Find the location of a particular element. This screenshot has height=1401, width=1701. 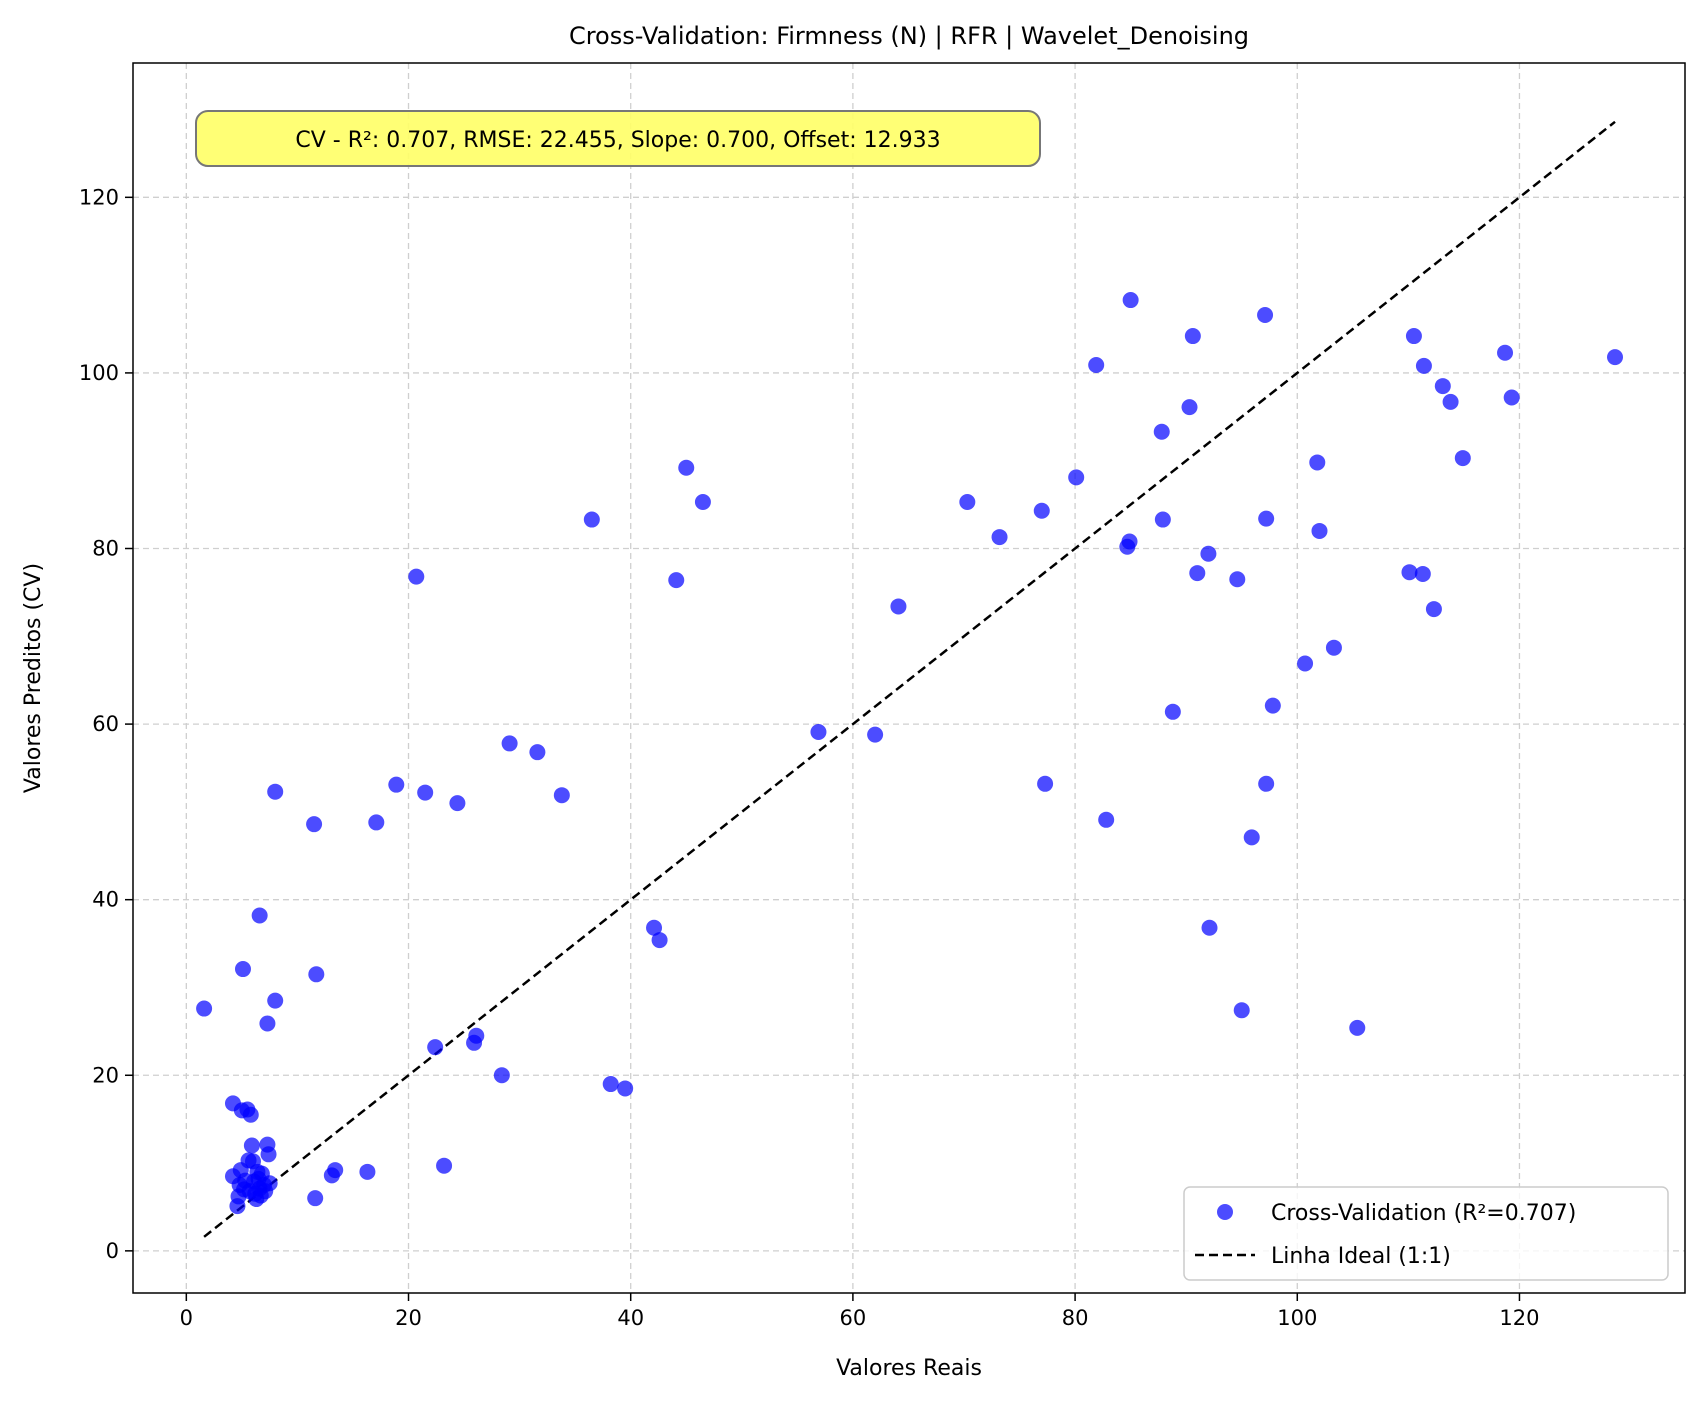

y-tick-label: 60 is located at coordinates (105, 724).